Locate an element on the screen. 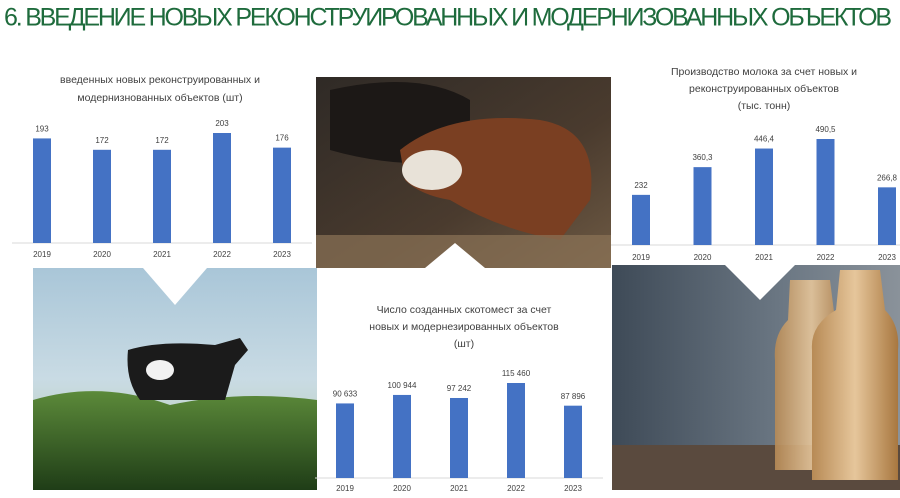 The height and width of the screenshot is (498, 900). value-label: 97 242 is located at coordinates (459, 388).